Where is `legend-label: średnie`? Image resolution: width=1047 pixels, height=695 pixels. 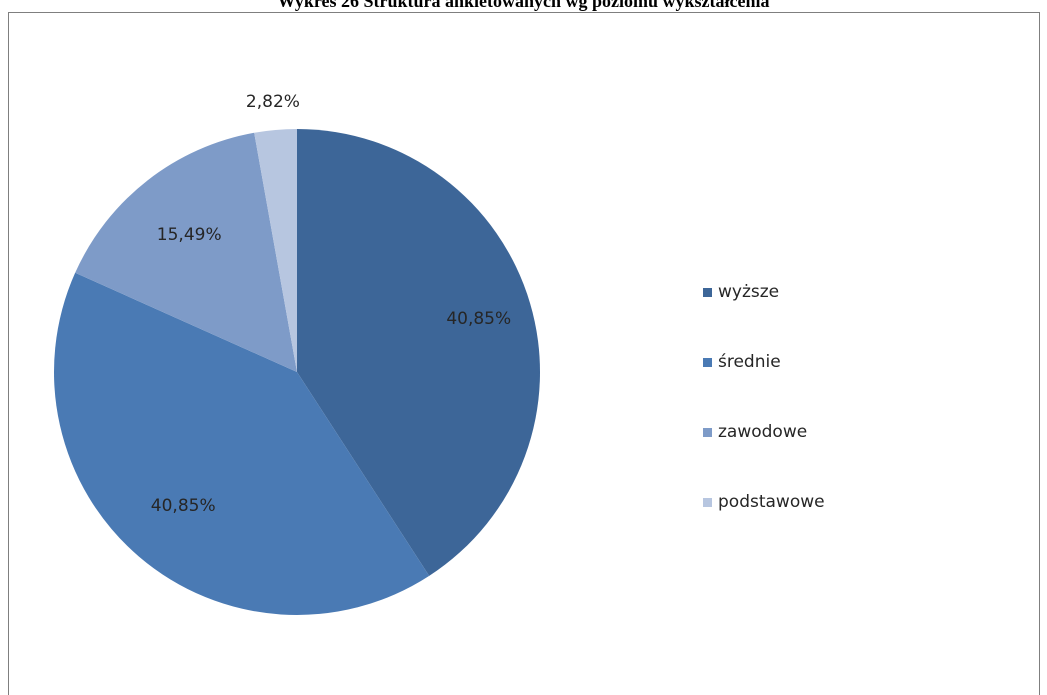 legend-label: średnie is located at coordinates (749, 362).